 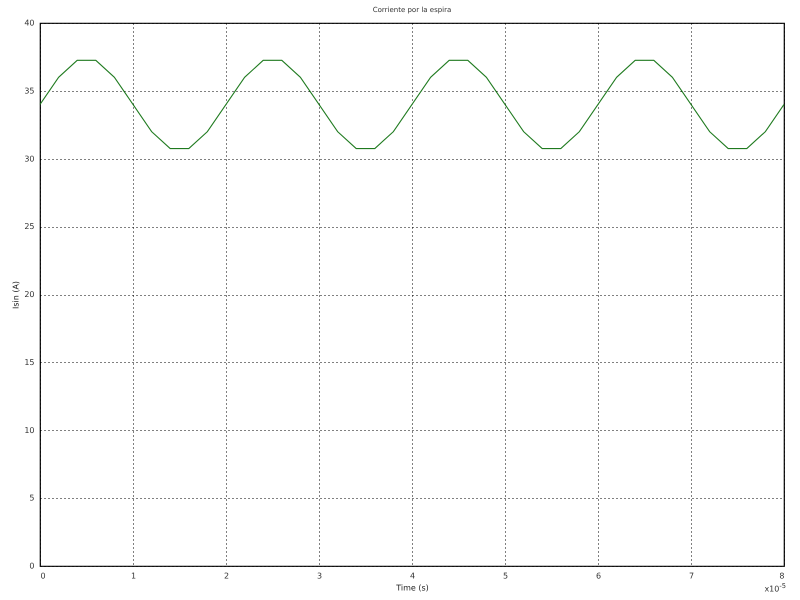 What do you see at coordinates (133, 576) in the screenshot?
I see `x-tick-label: 1` at bounding box center [133, 576].